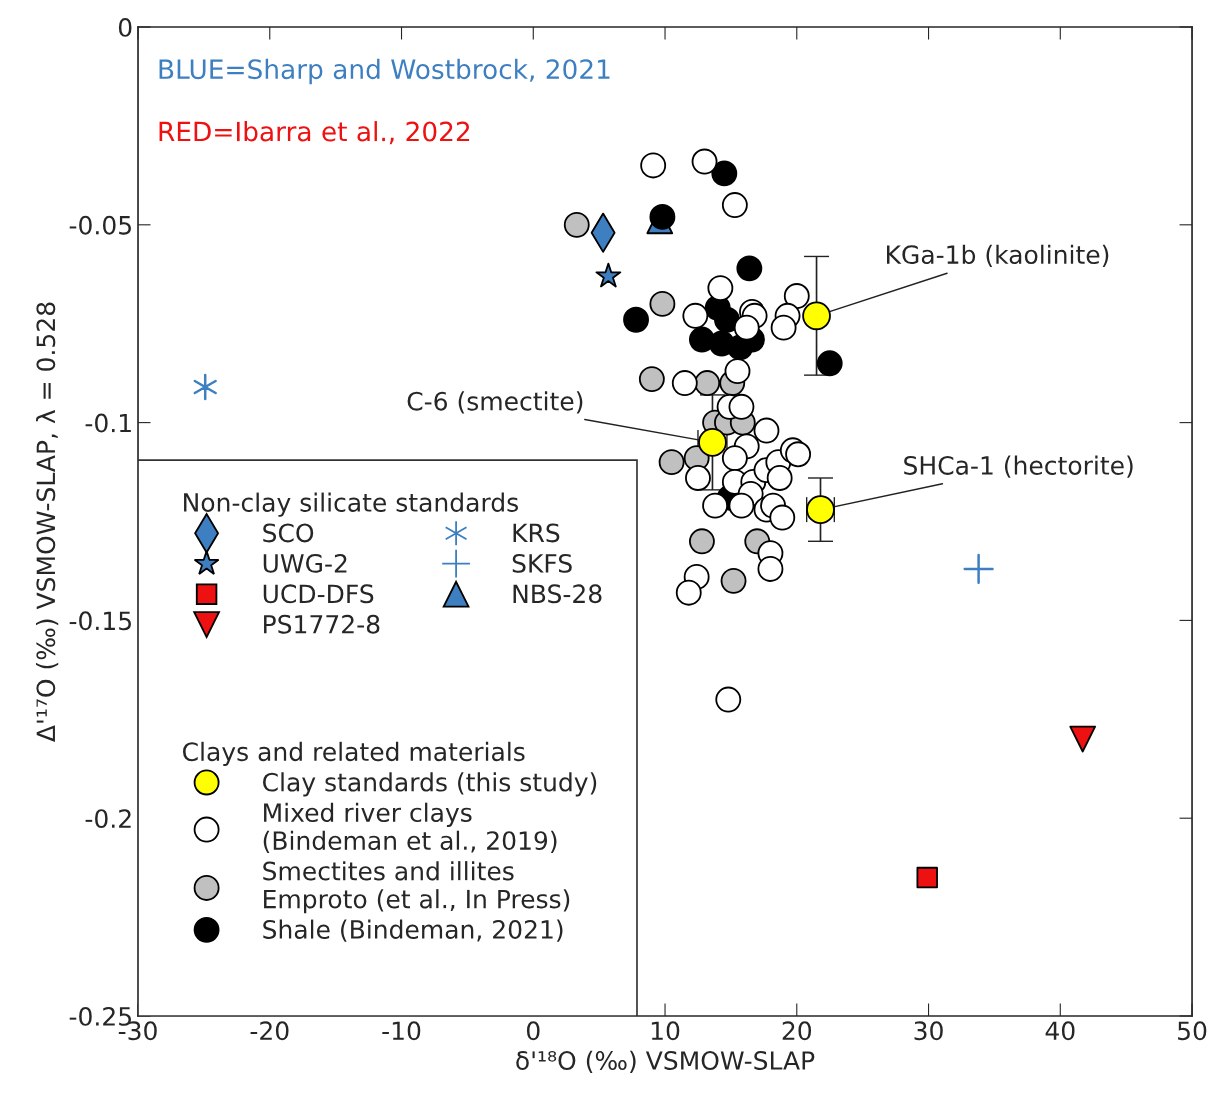 Image resolution: width=1216 pixels, height=1107 pixels. Describe the element at coordinates (1018, 466) in the screenshot. I see `annotation: SHCa-1 (hectorite)` at that location.